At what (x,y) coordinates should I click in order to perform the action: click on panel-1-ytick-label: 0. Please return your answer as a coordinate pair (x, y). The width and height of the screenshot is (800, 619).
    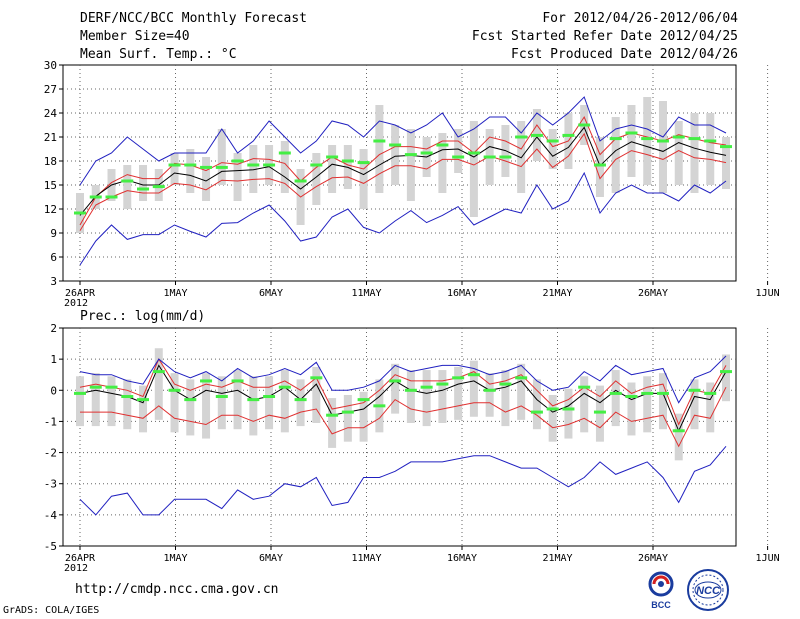
    Looking at the image, I should click on (53, 390).